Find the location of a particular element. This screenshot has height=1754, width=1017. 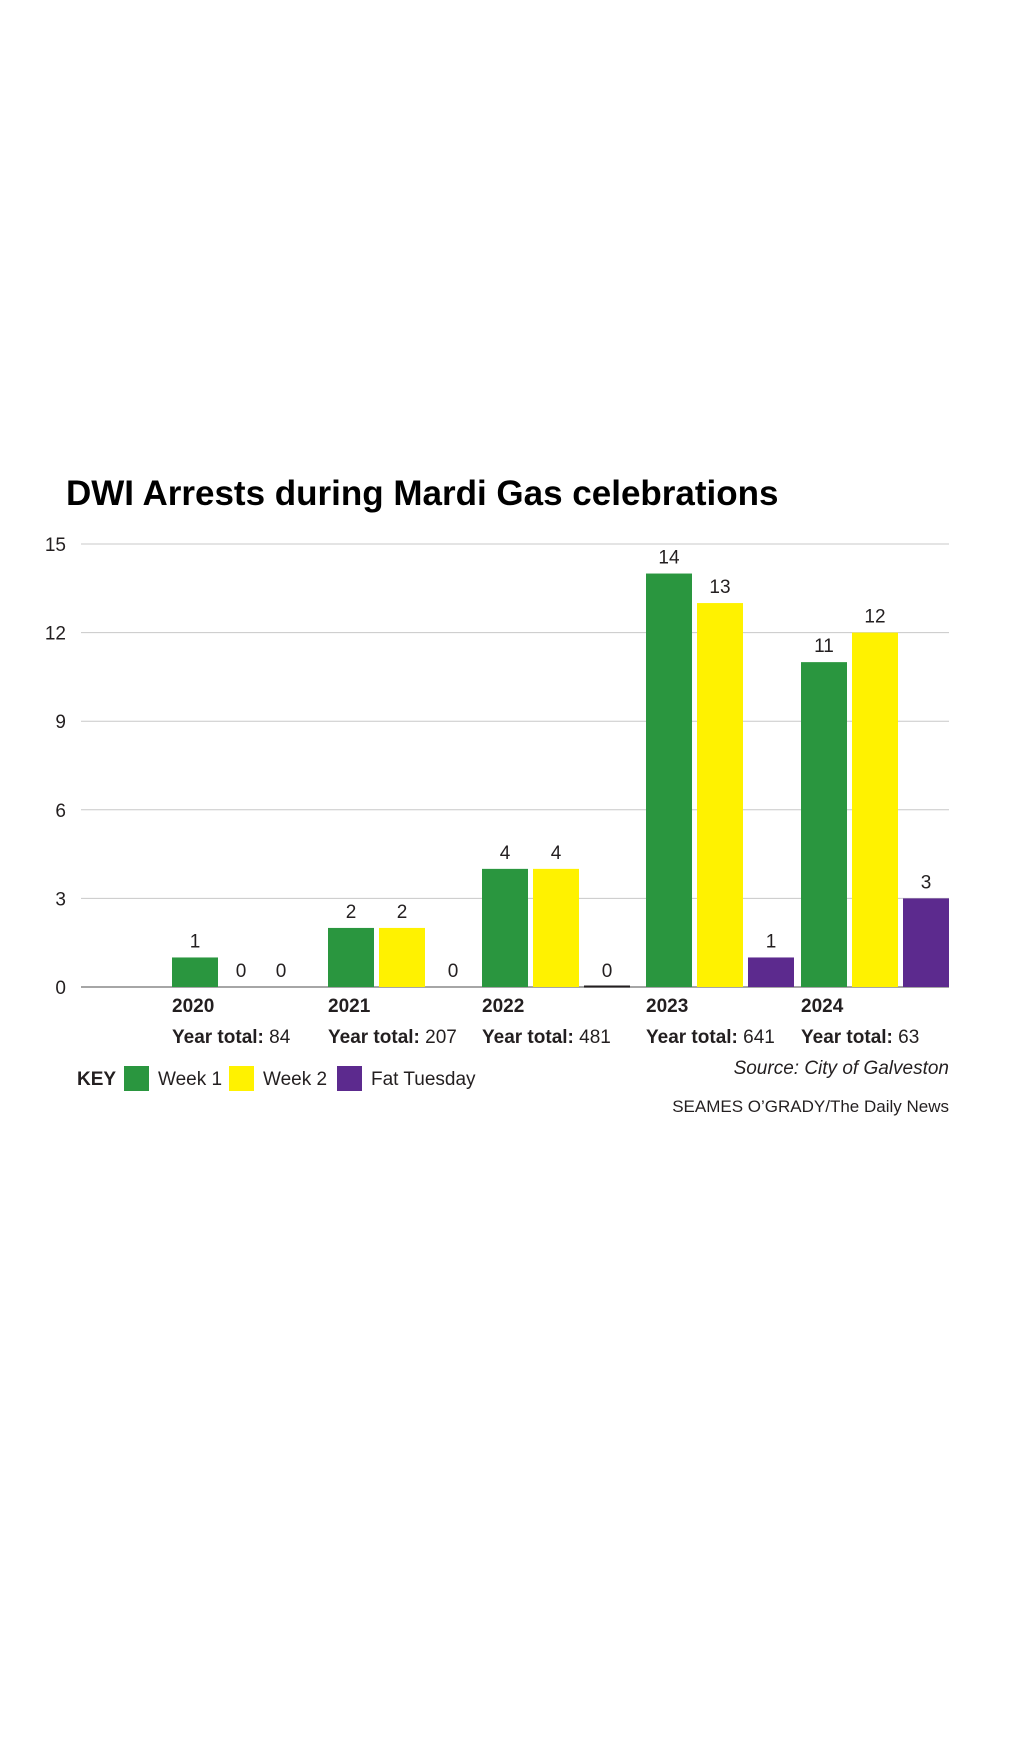

data-label: 13 is located at coordinates (719, 587).